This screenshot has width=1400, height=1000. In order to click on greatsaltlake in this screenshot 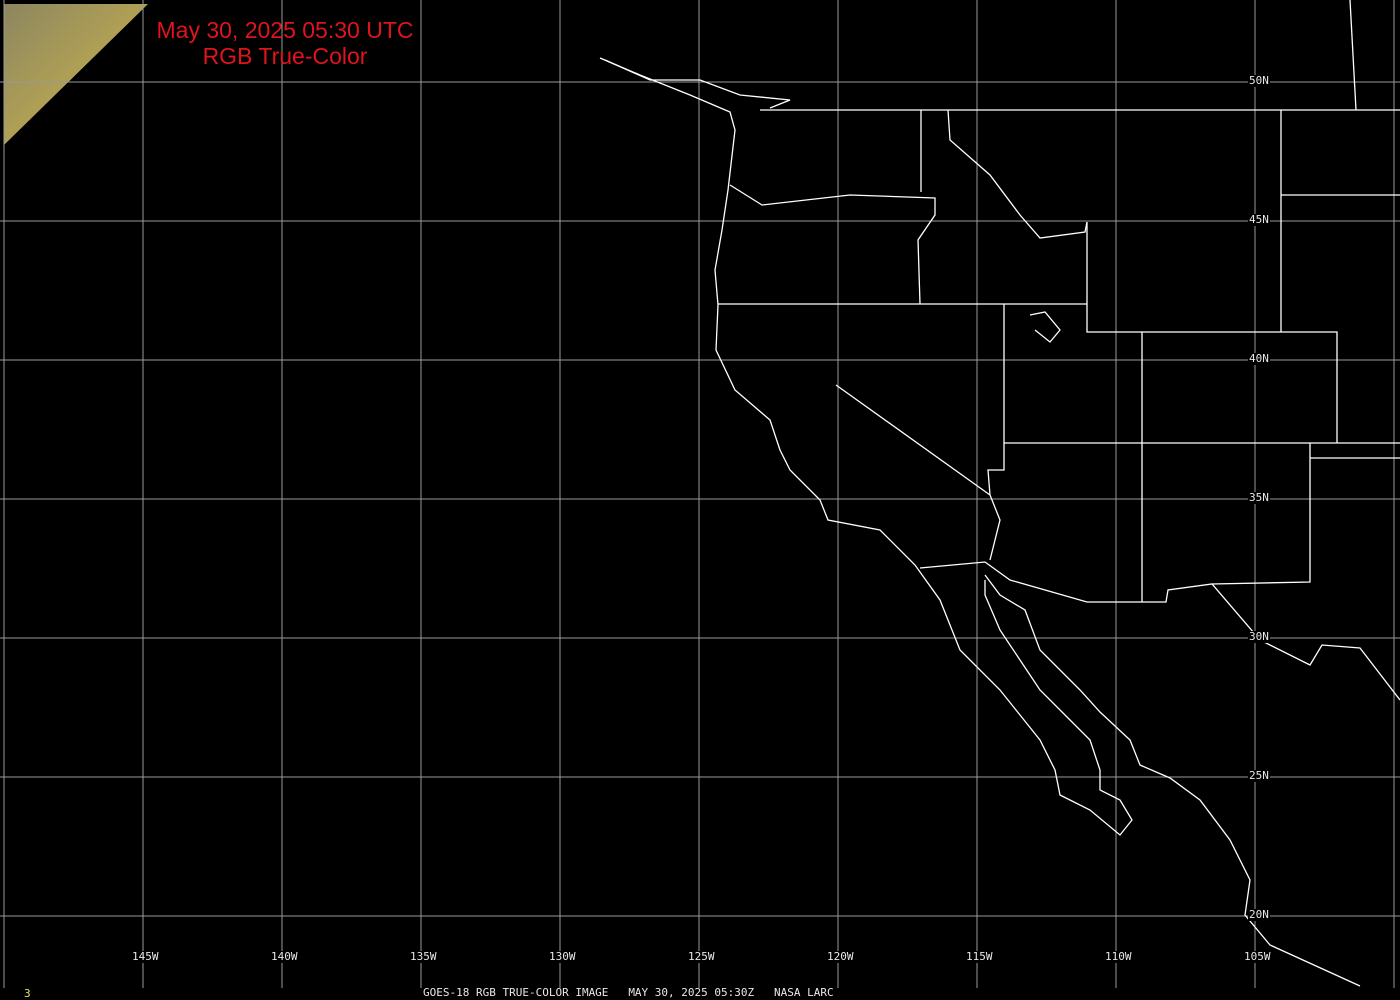, I will do `click(1045, 327)`.